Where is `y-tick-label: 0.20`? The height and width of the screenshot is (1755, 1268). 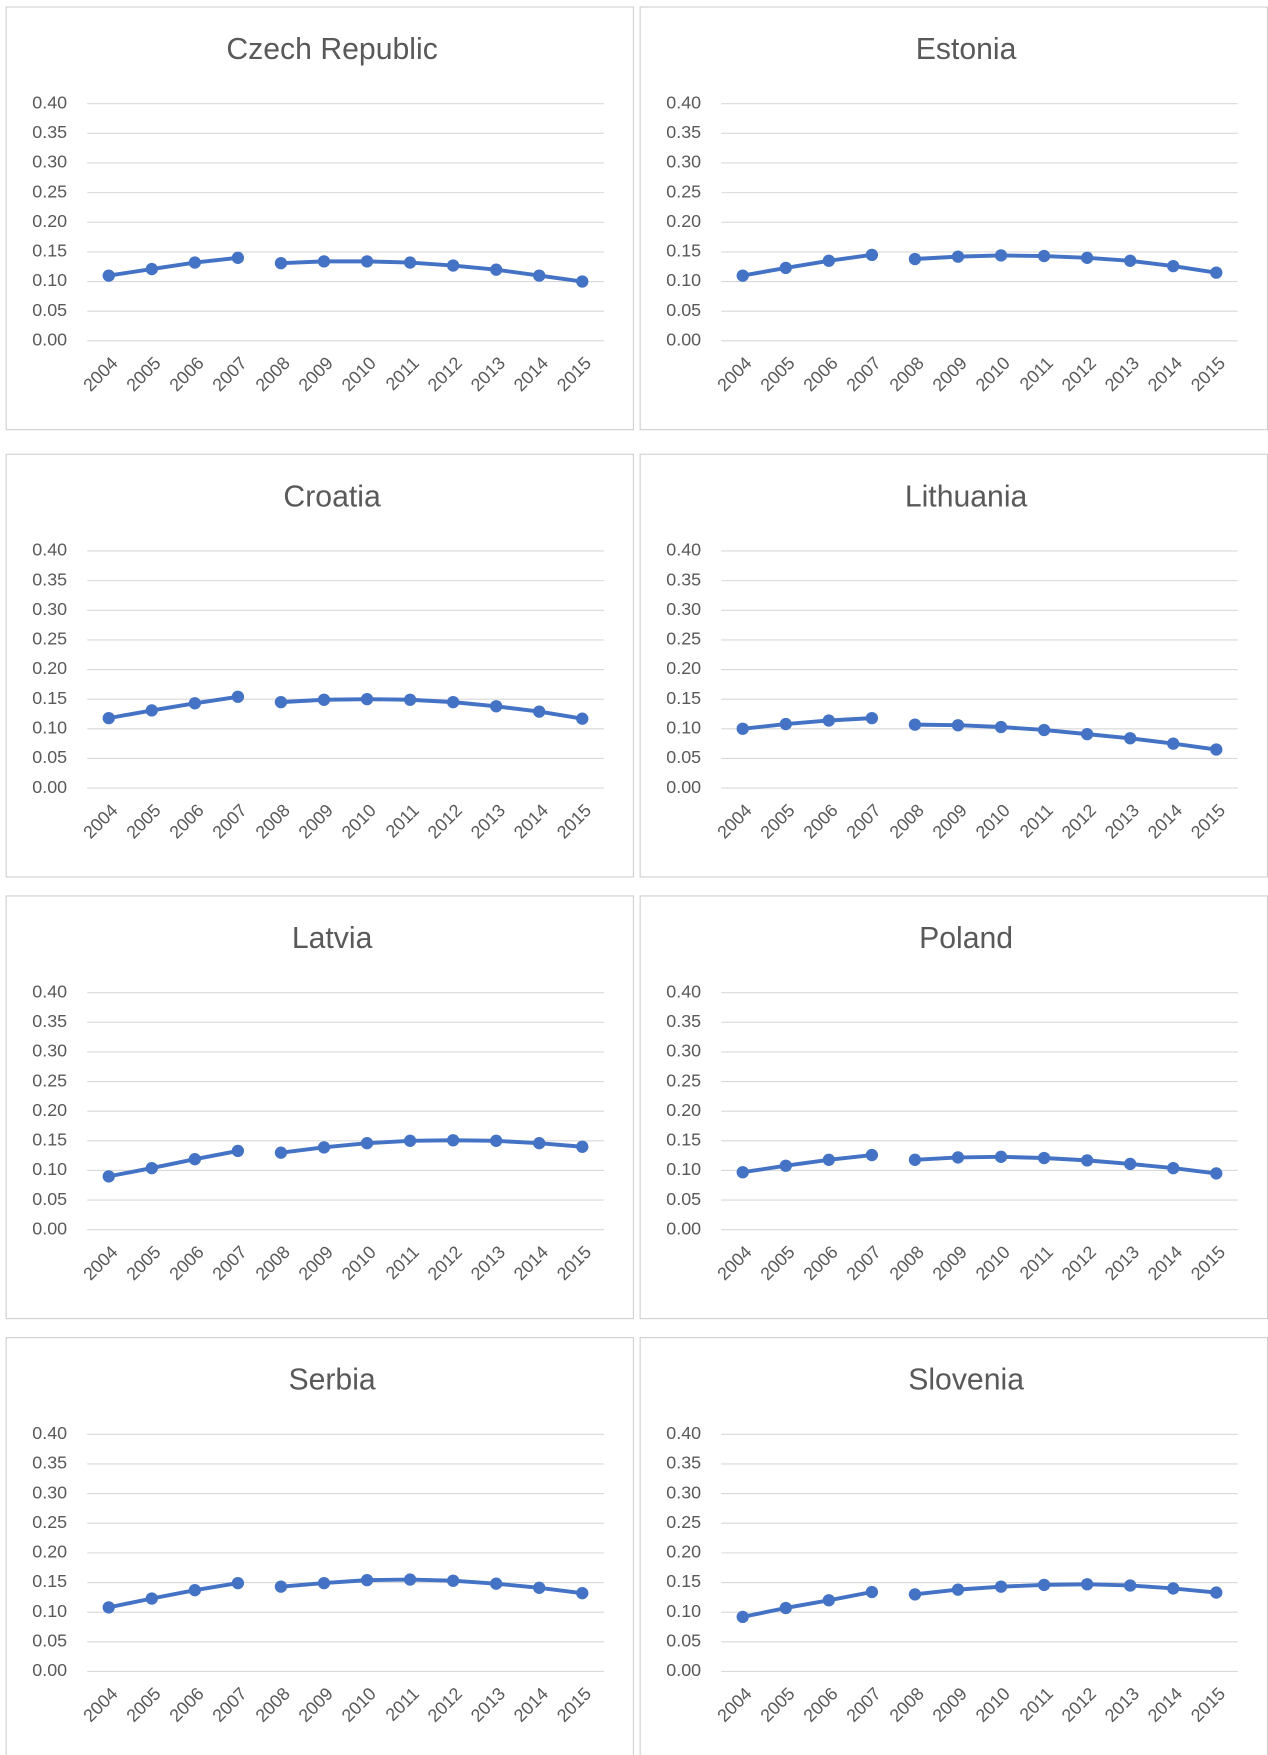 y-tick-label: 0.20 is located at coordinates (683, 668).